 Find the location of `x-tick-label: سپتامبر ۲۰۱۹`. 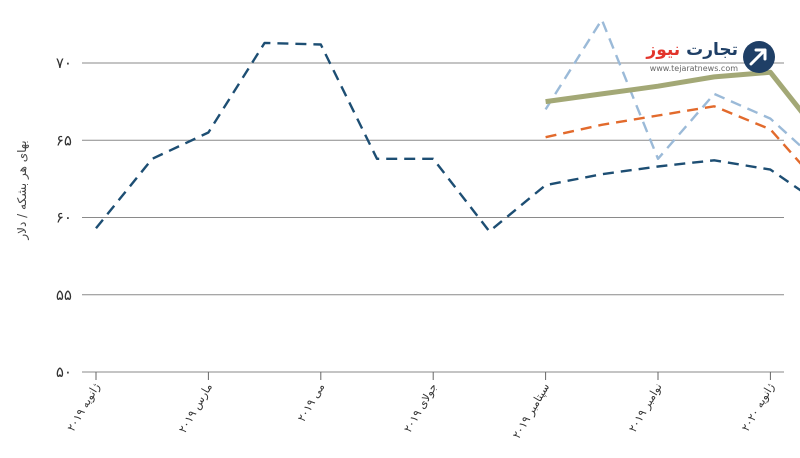

x-tick-label: سپتامبر ۲۰۱۹ is located at coordinates (531, 411).